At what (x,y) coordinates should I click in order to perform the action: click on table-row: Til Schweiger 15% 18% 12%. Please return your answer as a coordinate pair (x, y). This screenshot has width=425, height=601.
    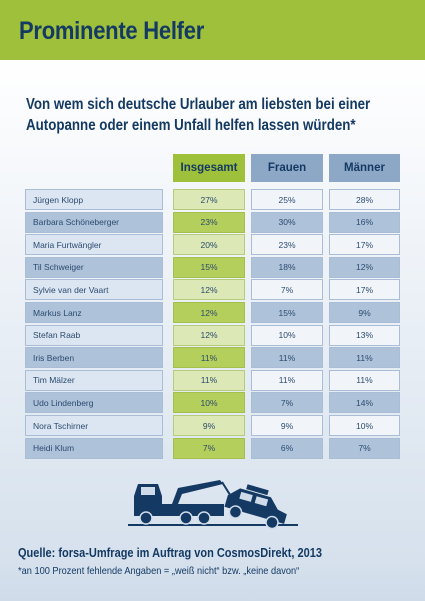
    Looking at the image, I should click on (212, 267).